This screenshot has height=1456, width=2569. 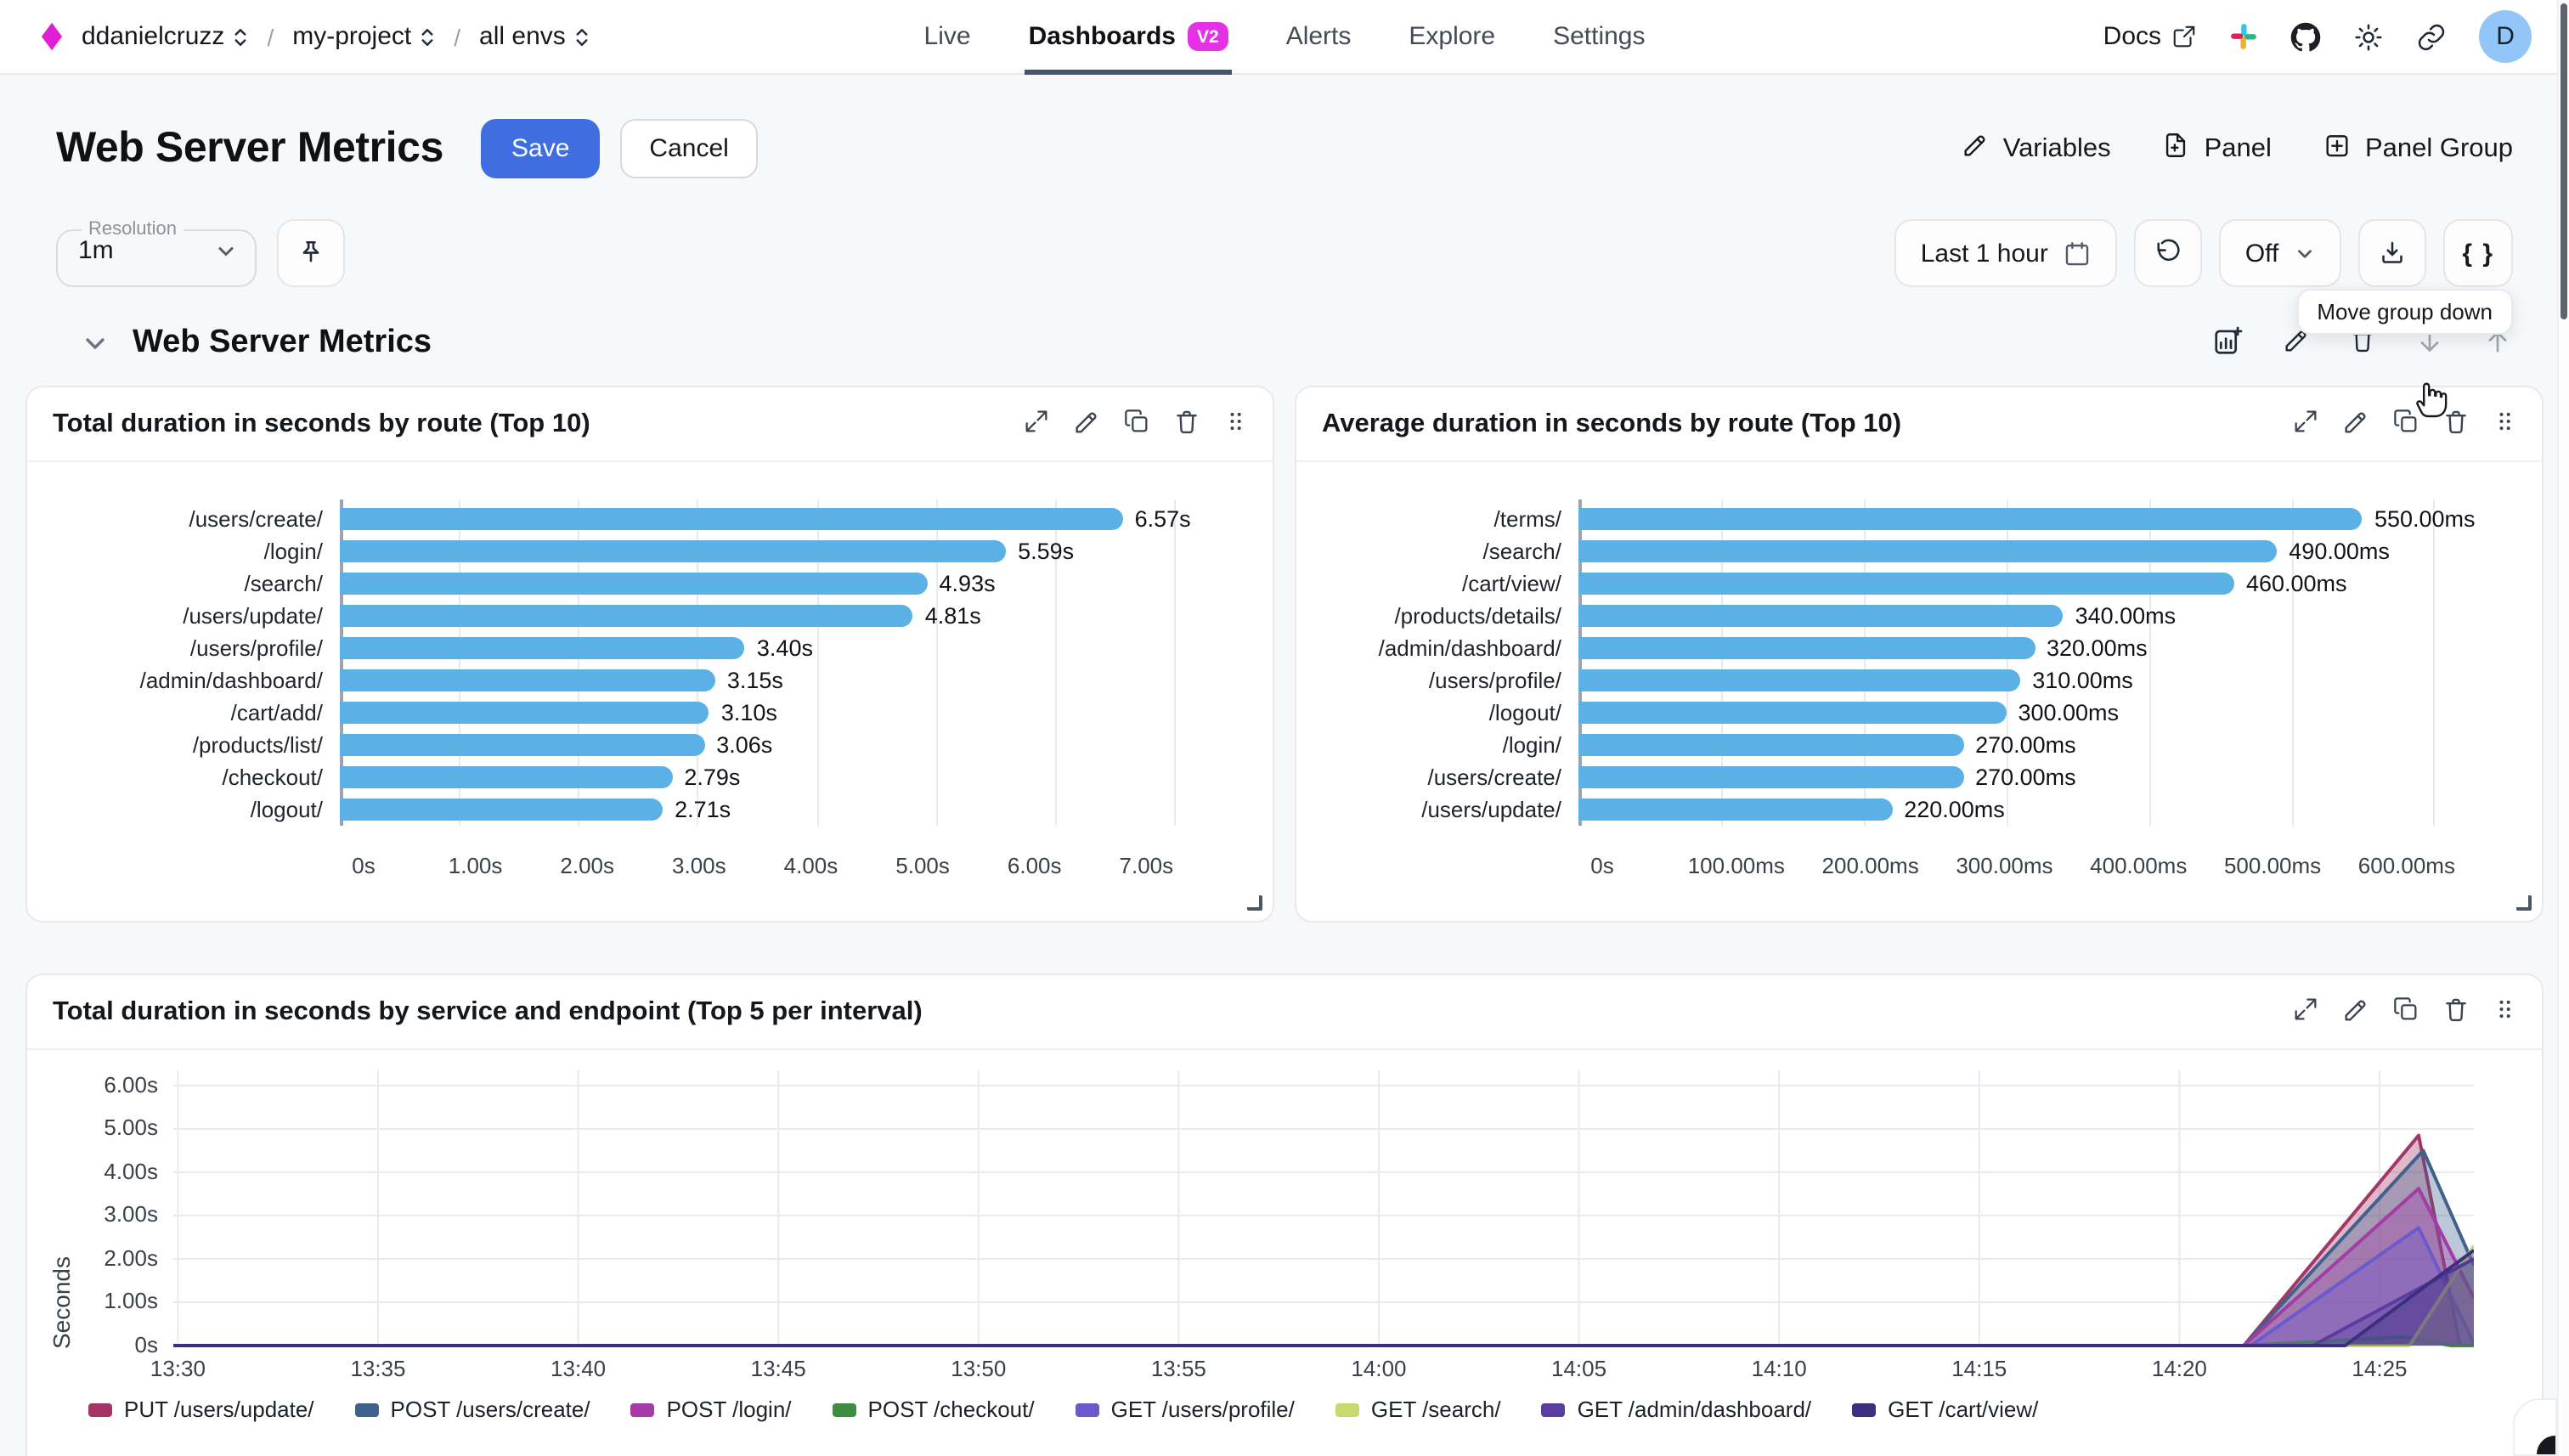 I want to click on breadcrumb-org-selector: ddanielcruzz, so click(x=165, y=36).